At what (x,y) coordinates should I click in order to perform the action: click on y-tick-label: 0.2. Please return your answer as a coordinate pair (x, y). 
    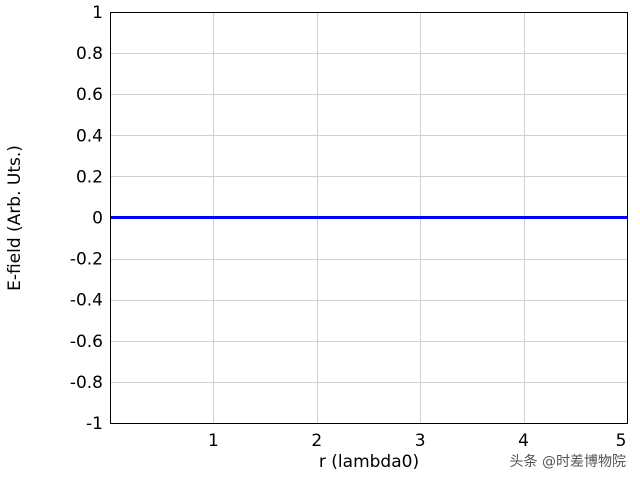
    Looking at the image, I should click on (89, 177).